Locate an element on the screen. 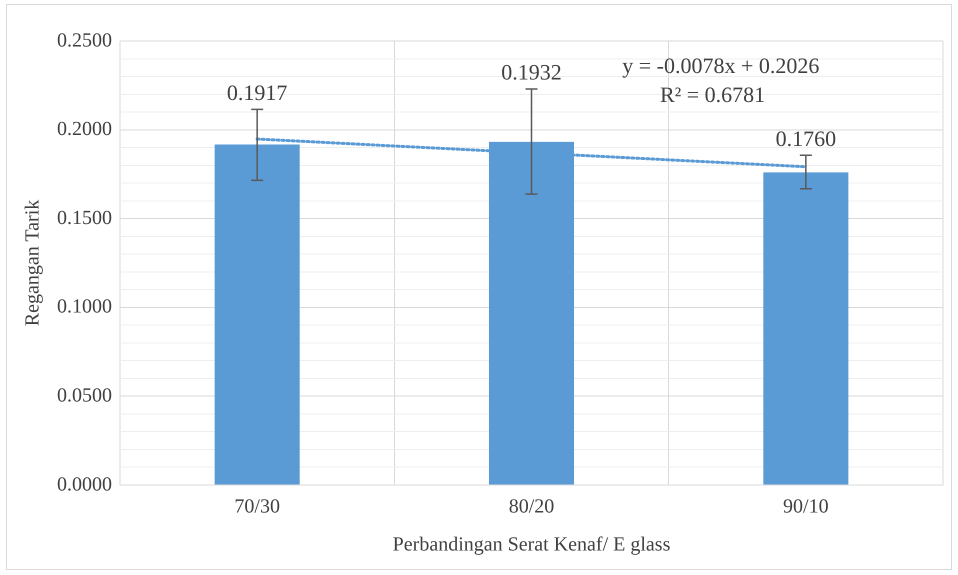 Image resolution: width=958 pixels, height=575 pixels. annotation: y = -0.0078x + 0.2026 is located at coordinates (721, 65).